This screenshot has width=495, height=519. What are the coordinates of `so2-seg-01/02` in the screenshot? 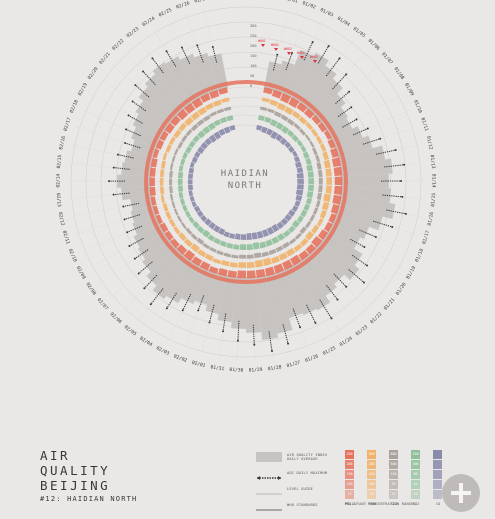 It's located at (271, 111).